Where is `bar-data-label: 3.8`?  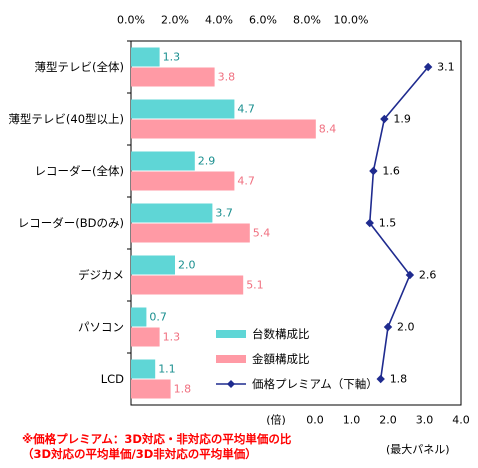
bar-data-label: 3.8 is located at coordinates (227, 77).